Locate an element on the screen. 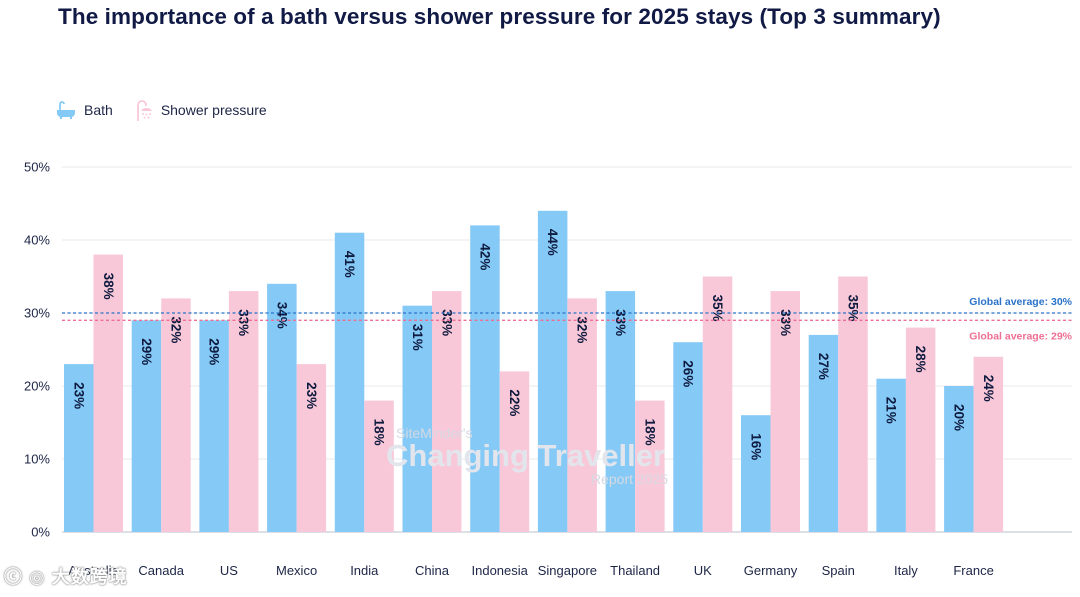 This screenshot has height=597, width=1080. data-label: 38% is located at coordinates (108, 286).